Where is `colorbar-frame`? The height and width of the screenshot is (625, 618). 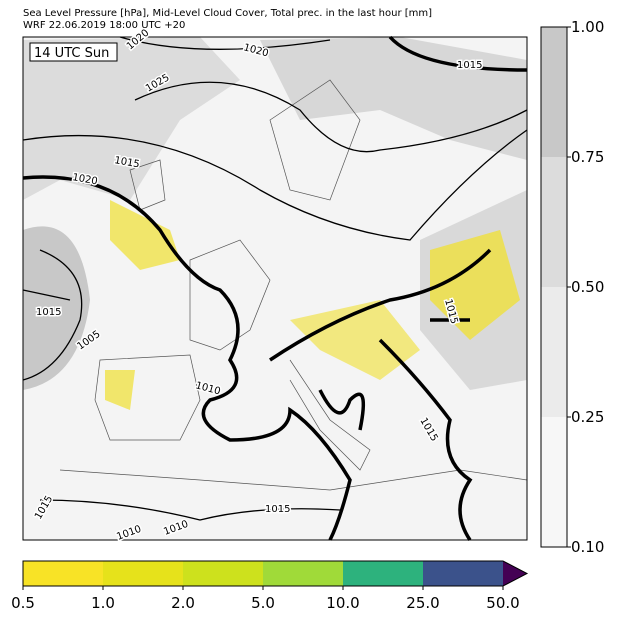
colorbar-frame is located at coordinates (275, 573).